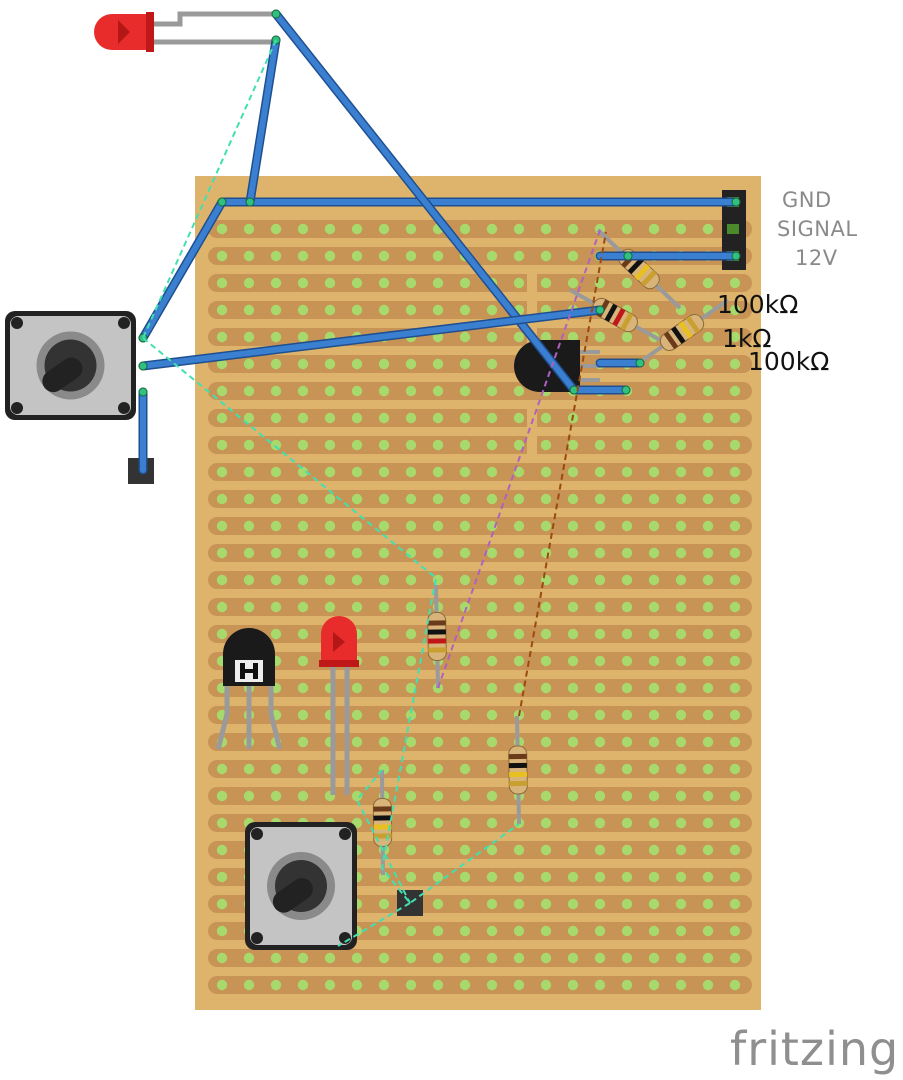 Image resolution: width=903 pixels, height=1080 pixels. Describe the element at coordinates (815, 1049) in the screenshot. I see `fritzing-logo: fritzing` at that location.